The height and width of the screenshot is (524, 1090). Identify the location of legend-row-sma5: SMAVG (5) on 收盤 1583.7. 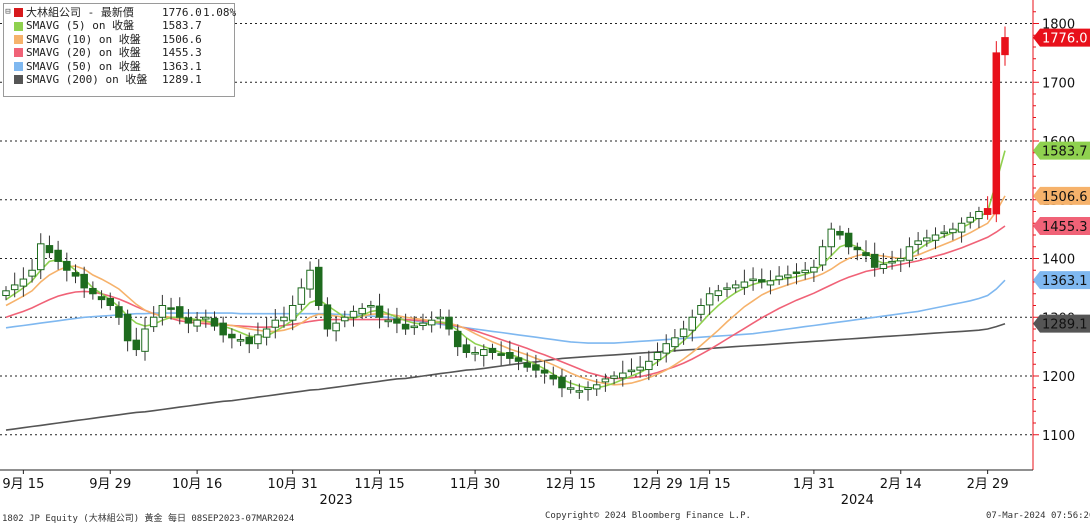
(119, 25).